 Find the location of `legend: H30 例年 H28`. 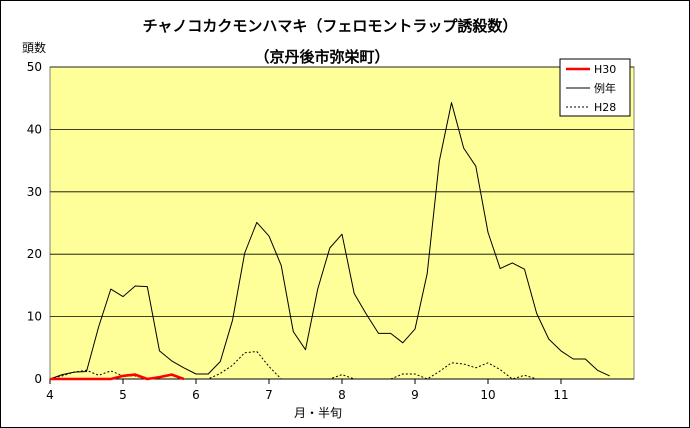

legend: H30 例年 H28 is located at coordinates (595, 87).